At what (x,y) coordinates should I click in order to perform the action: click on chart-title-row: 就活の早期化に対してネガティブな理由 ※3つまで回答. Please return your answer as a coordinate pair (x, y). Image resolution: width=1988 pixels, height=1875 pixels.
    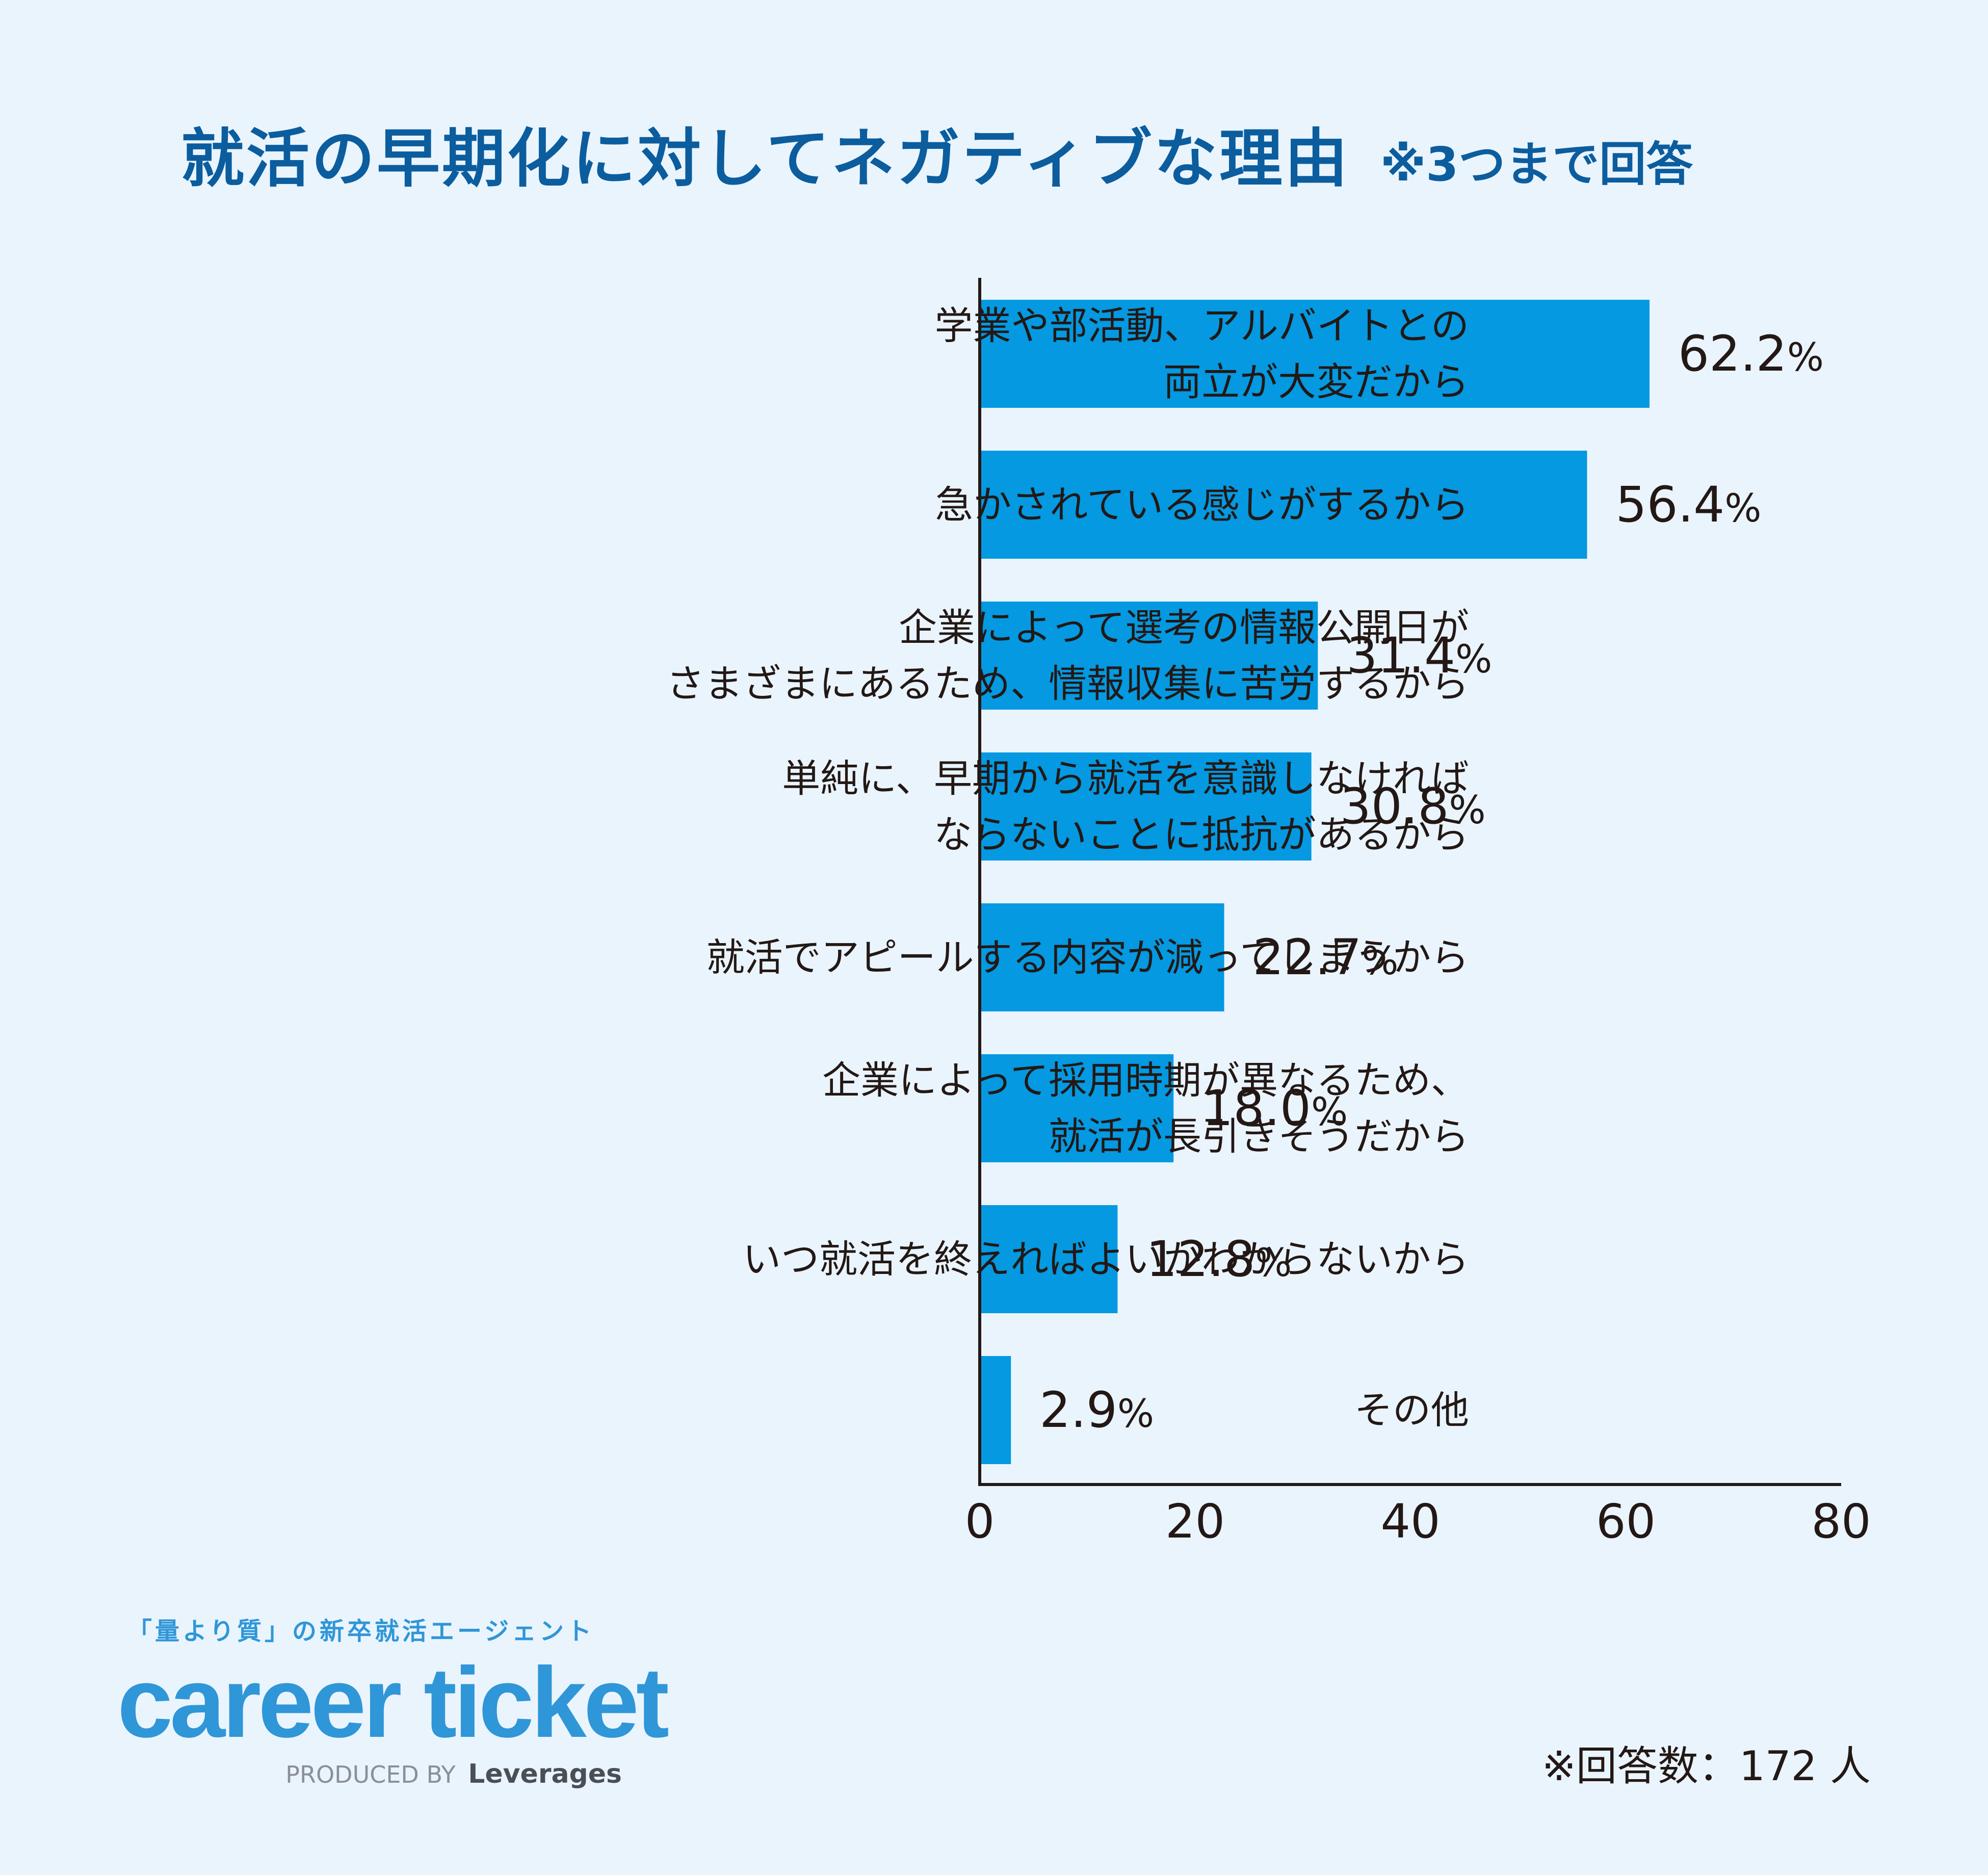
    Looking at the image, I should click on (997, 153).